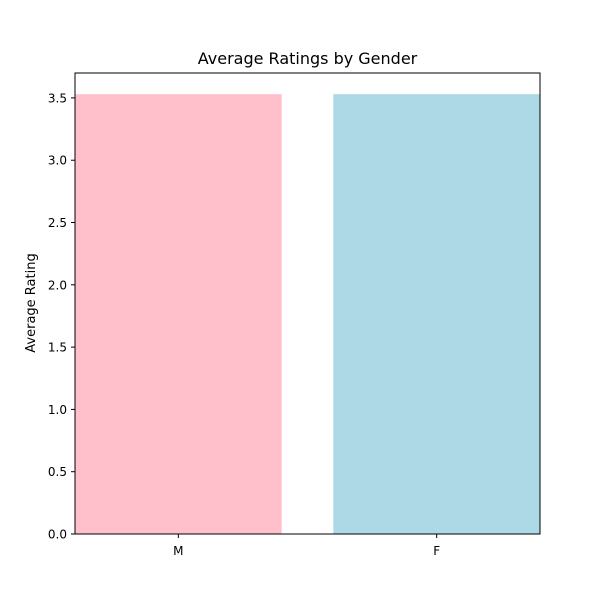 This screenshot has height=600, width=600. What do you see at coordinates (57, 535) in the screenshot?
I see `y-tick-label: 0.0` at bounding box center [57, 535].